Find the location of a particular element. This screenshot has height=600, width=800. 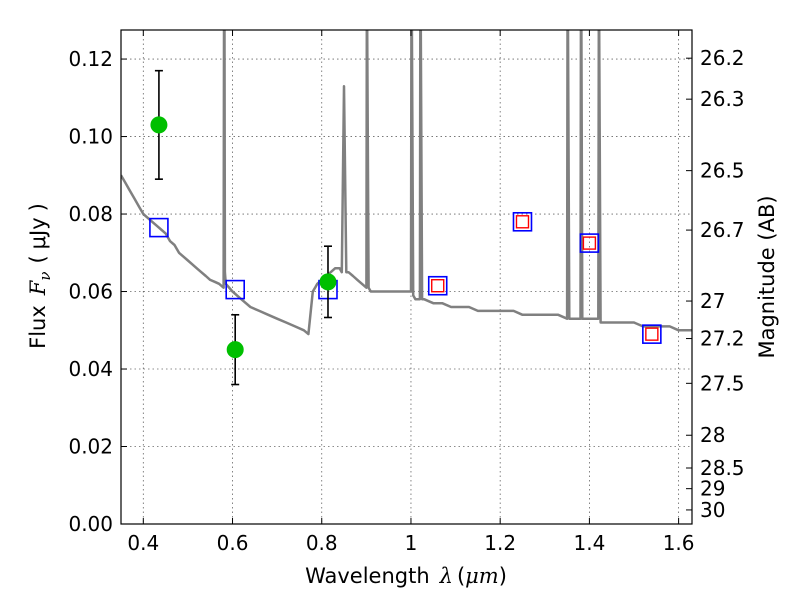

y-tick-label: 0.10 is located at coordinates (90, 137).